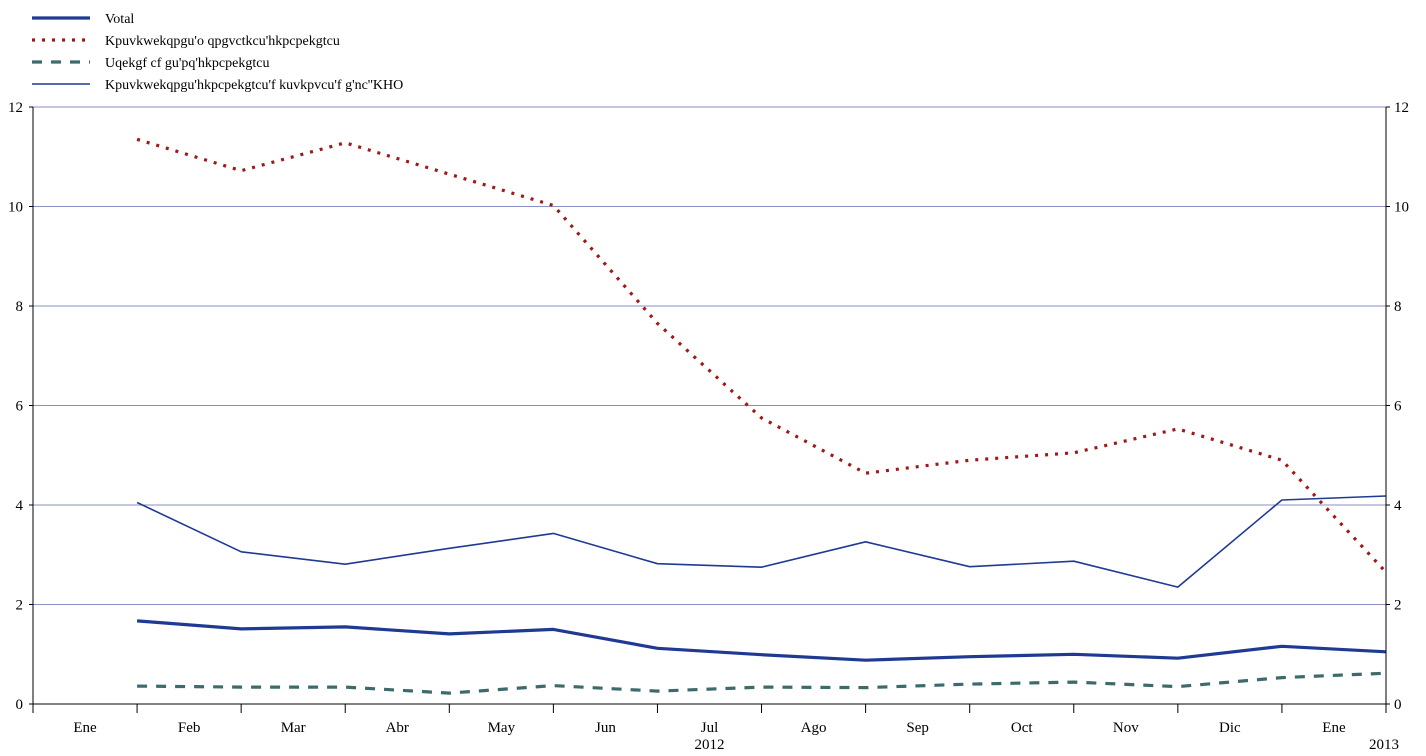 This screenshot has width=1426, height=756. I want to click on y-tick-label-left: 12, so click(15, 108).